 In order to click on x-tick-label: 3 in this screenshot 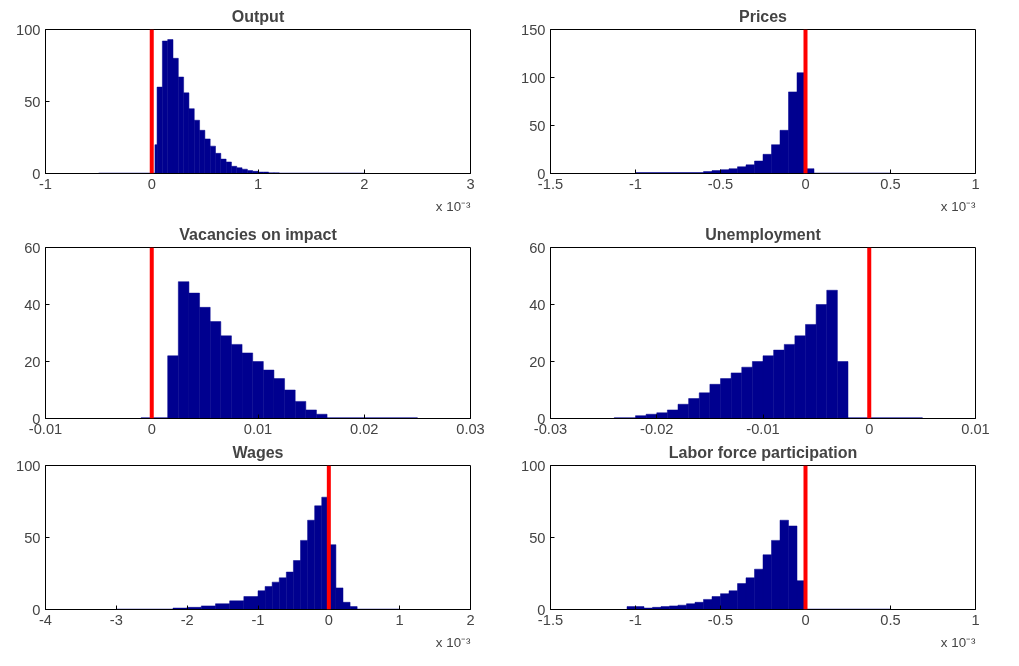, I will do `click(470, 183)`.